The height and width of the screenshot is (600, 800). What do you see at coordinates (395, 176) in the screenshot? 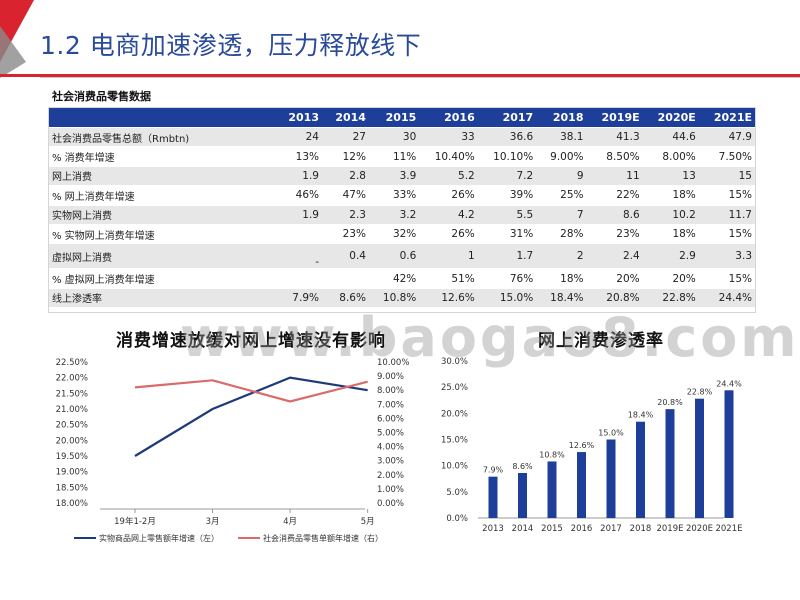
I see `table-cell: 3.9` at bounding box center [395, 176].